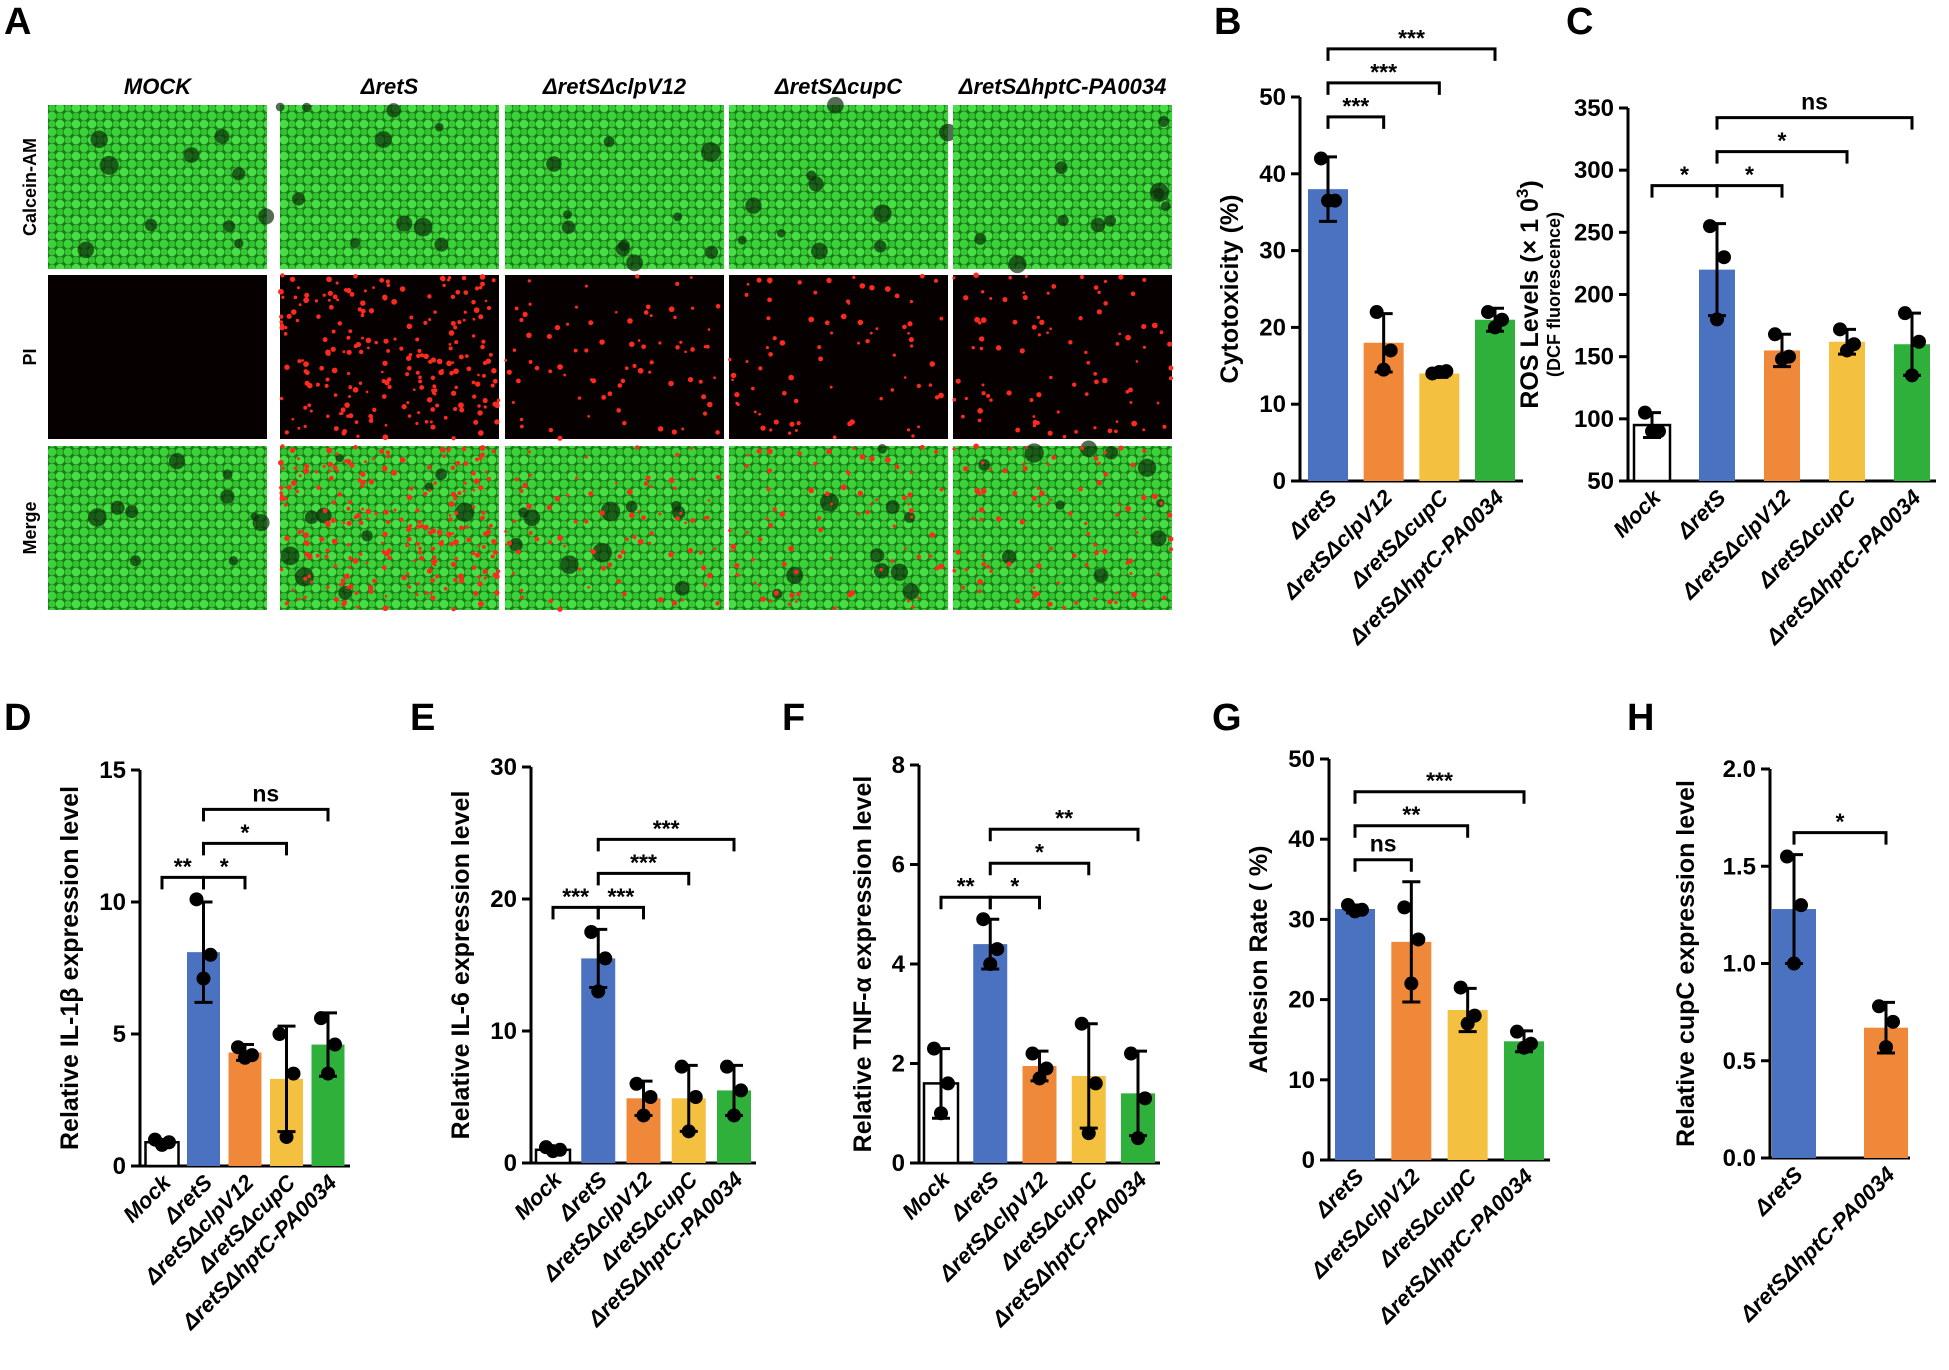 The image size is (1949, 1370). I want to click on y-tick-label: 1.5, so click(1739, 866).